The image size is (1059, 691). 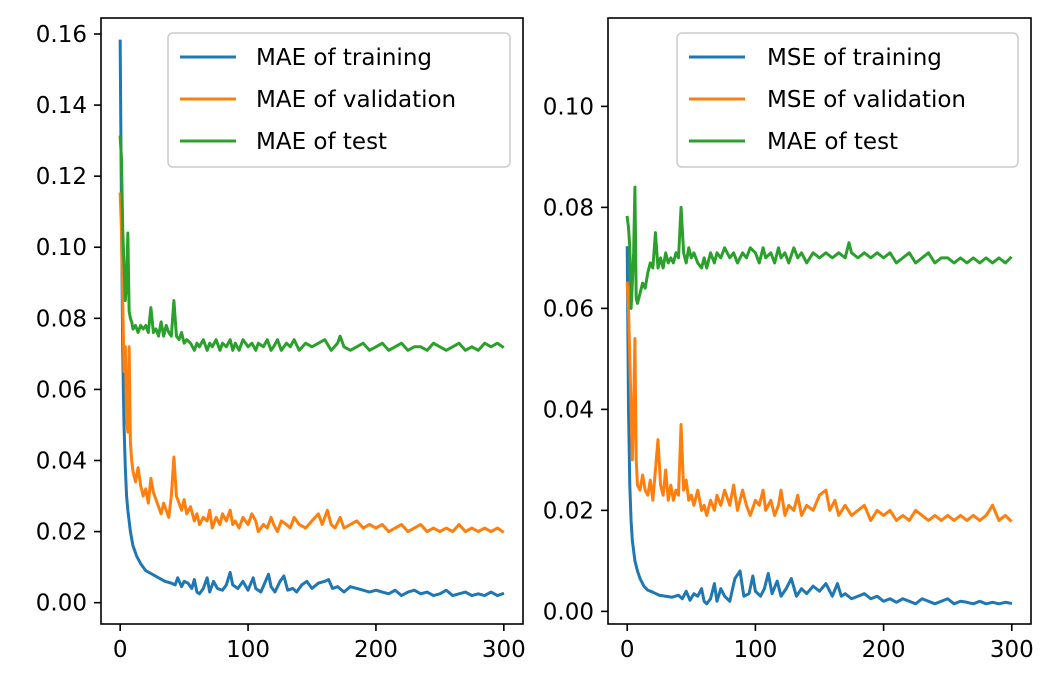 What do you see at coordinates (854, 58) in the screenshot?
I see `right-legend-label-training: MSE of training` at bounding box center [854, 58].